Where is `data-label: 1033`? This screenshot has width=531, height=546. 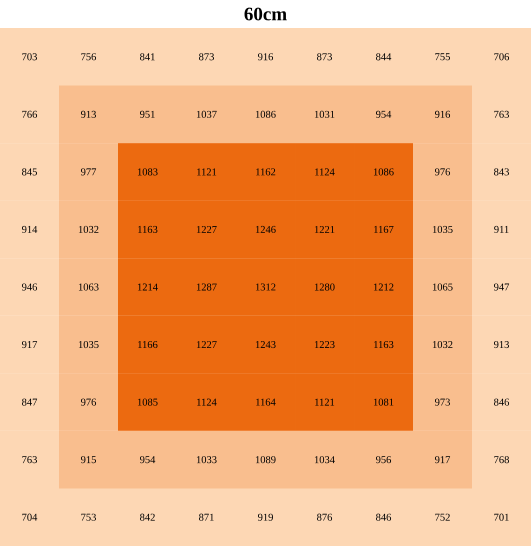 data-label: 1033 is located at coordinates (206, 460).